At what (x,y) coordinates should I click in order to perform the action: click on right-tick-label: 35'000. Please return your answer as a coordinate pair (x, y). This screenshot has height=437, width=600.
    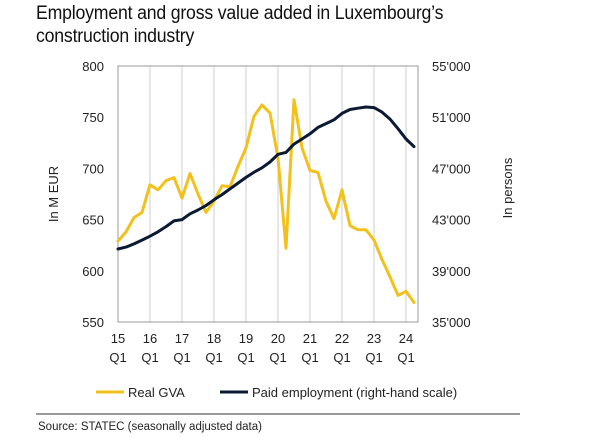
    Looking at the image, I should click on (451, 322).